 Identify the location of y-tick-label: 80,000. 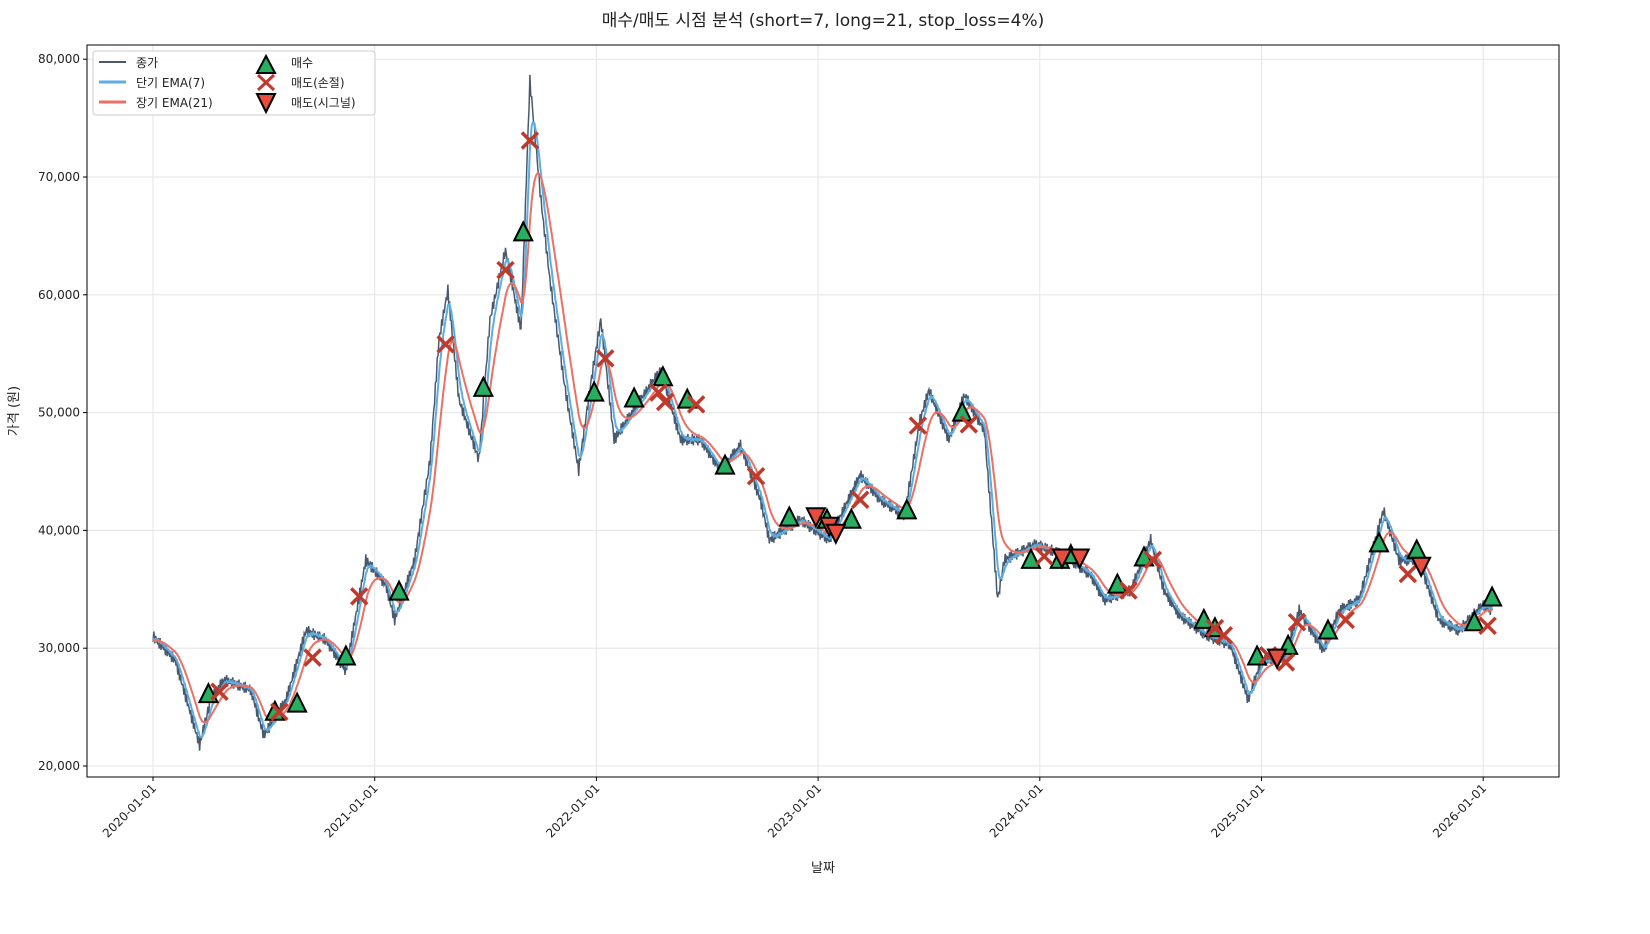
(59, 59).